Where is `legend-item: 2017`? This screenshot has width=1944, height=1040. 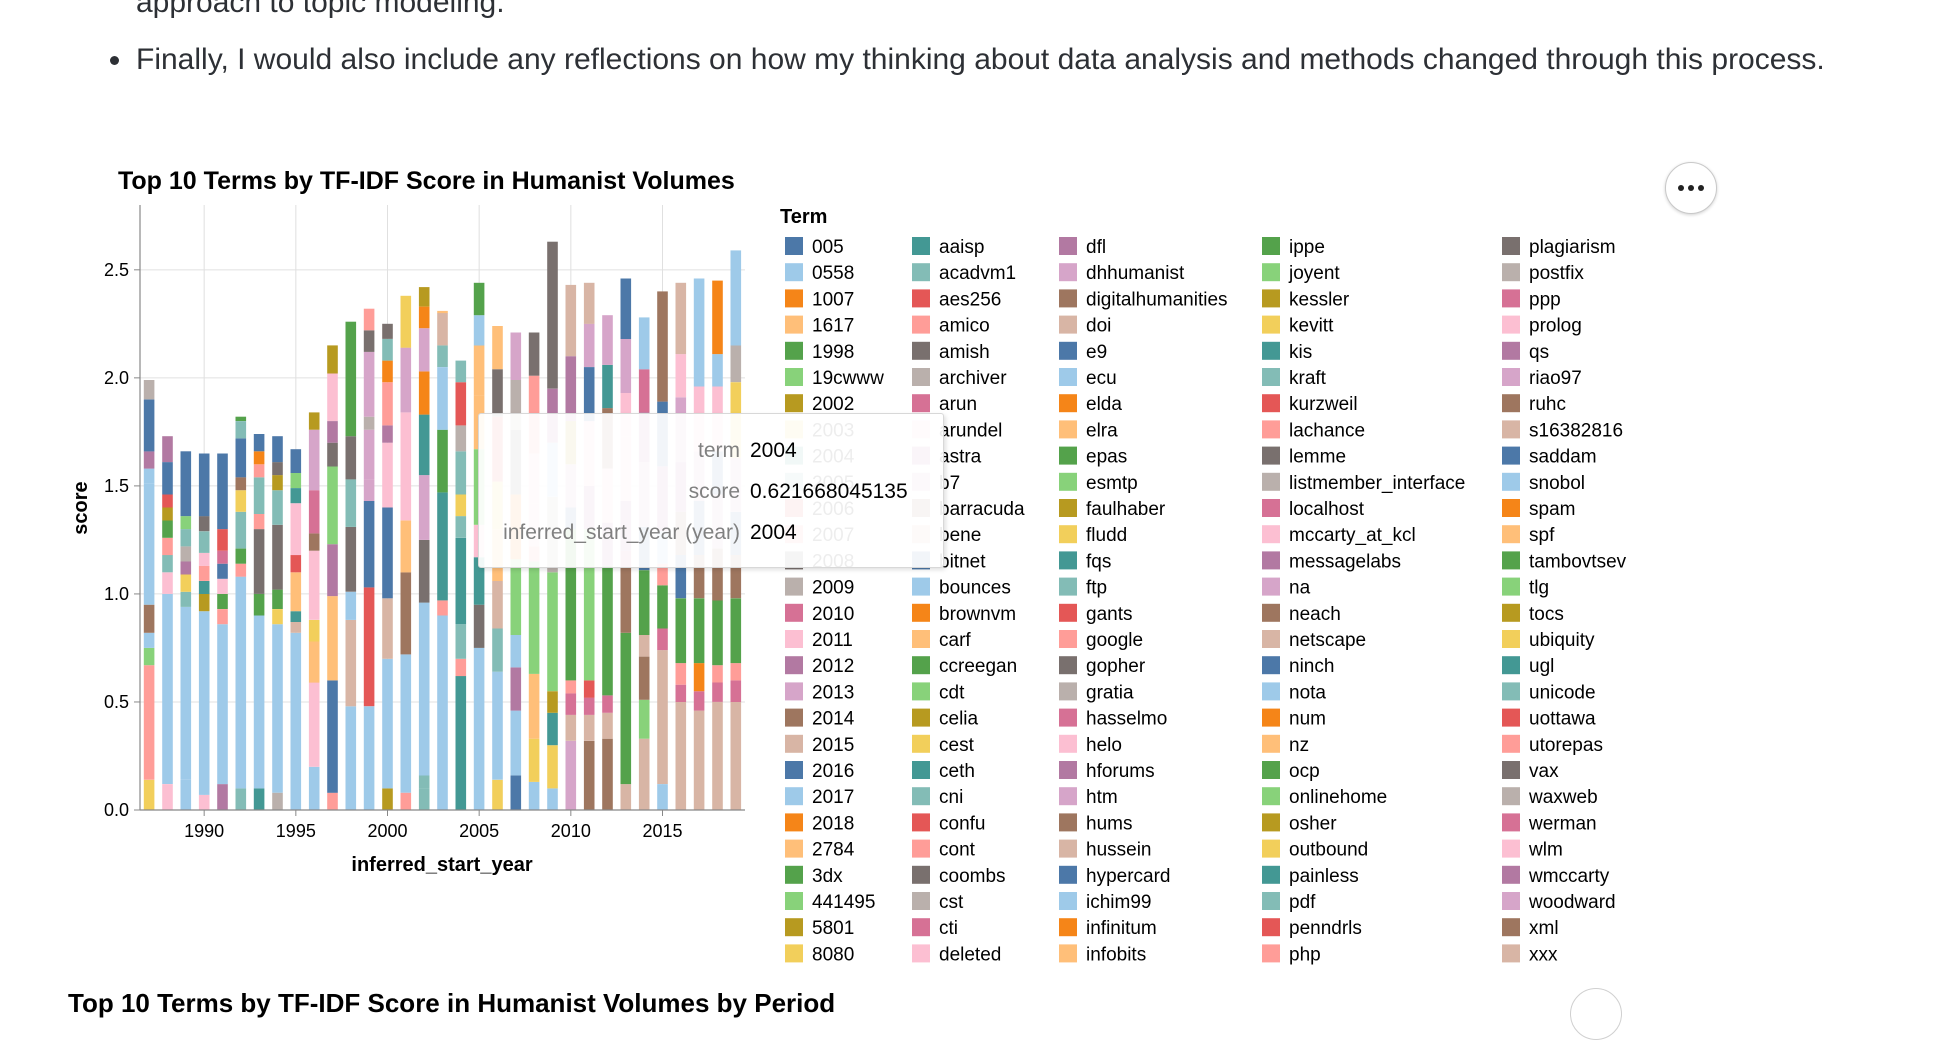 legend-item: 2017 is located at coordinates (819, 797).